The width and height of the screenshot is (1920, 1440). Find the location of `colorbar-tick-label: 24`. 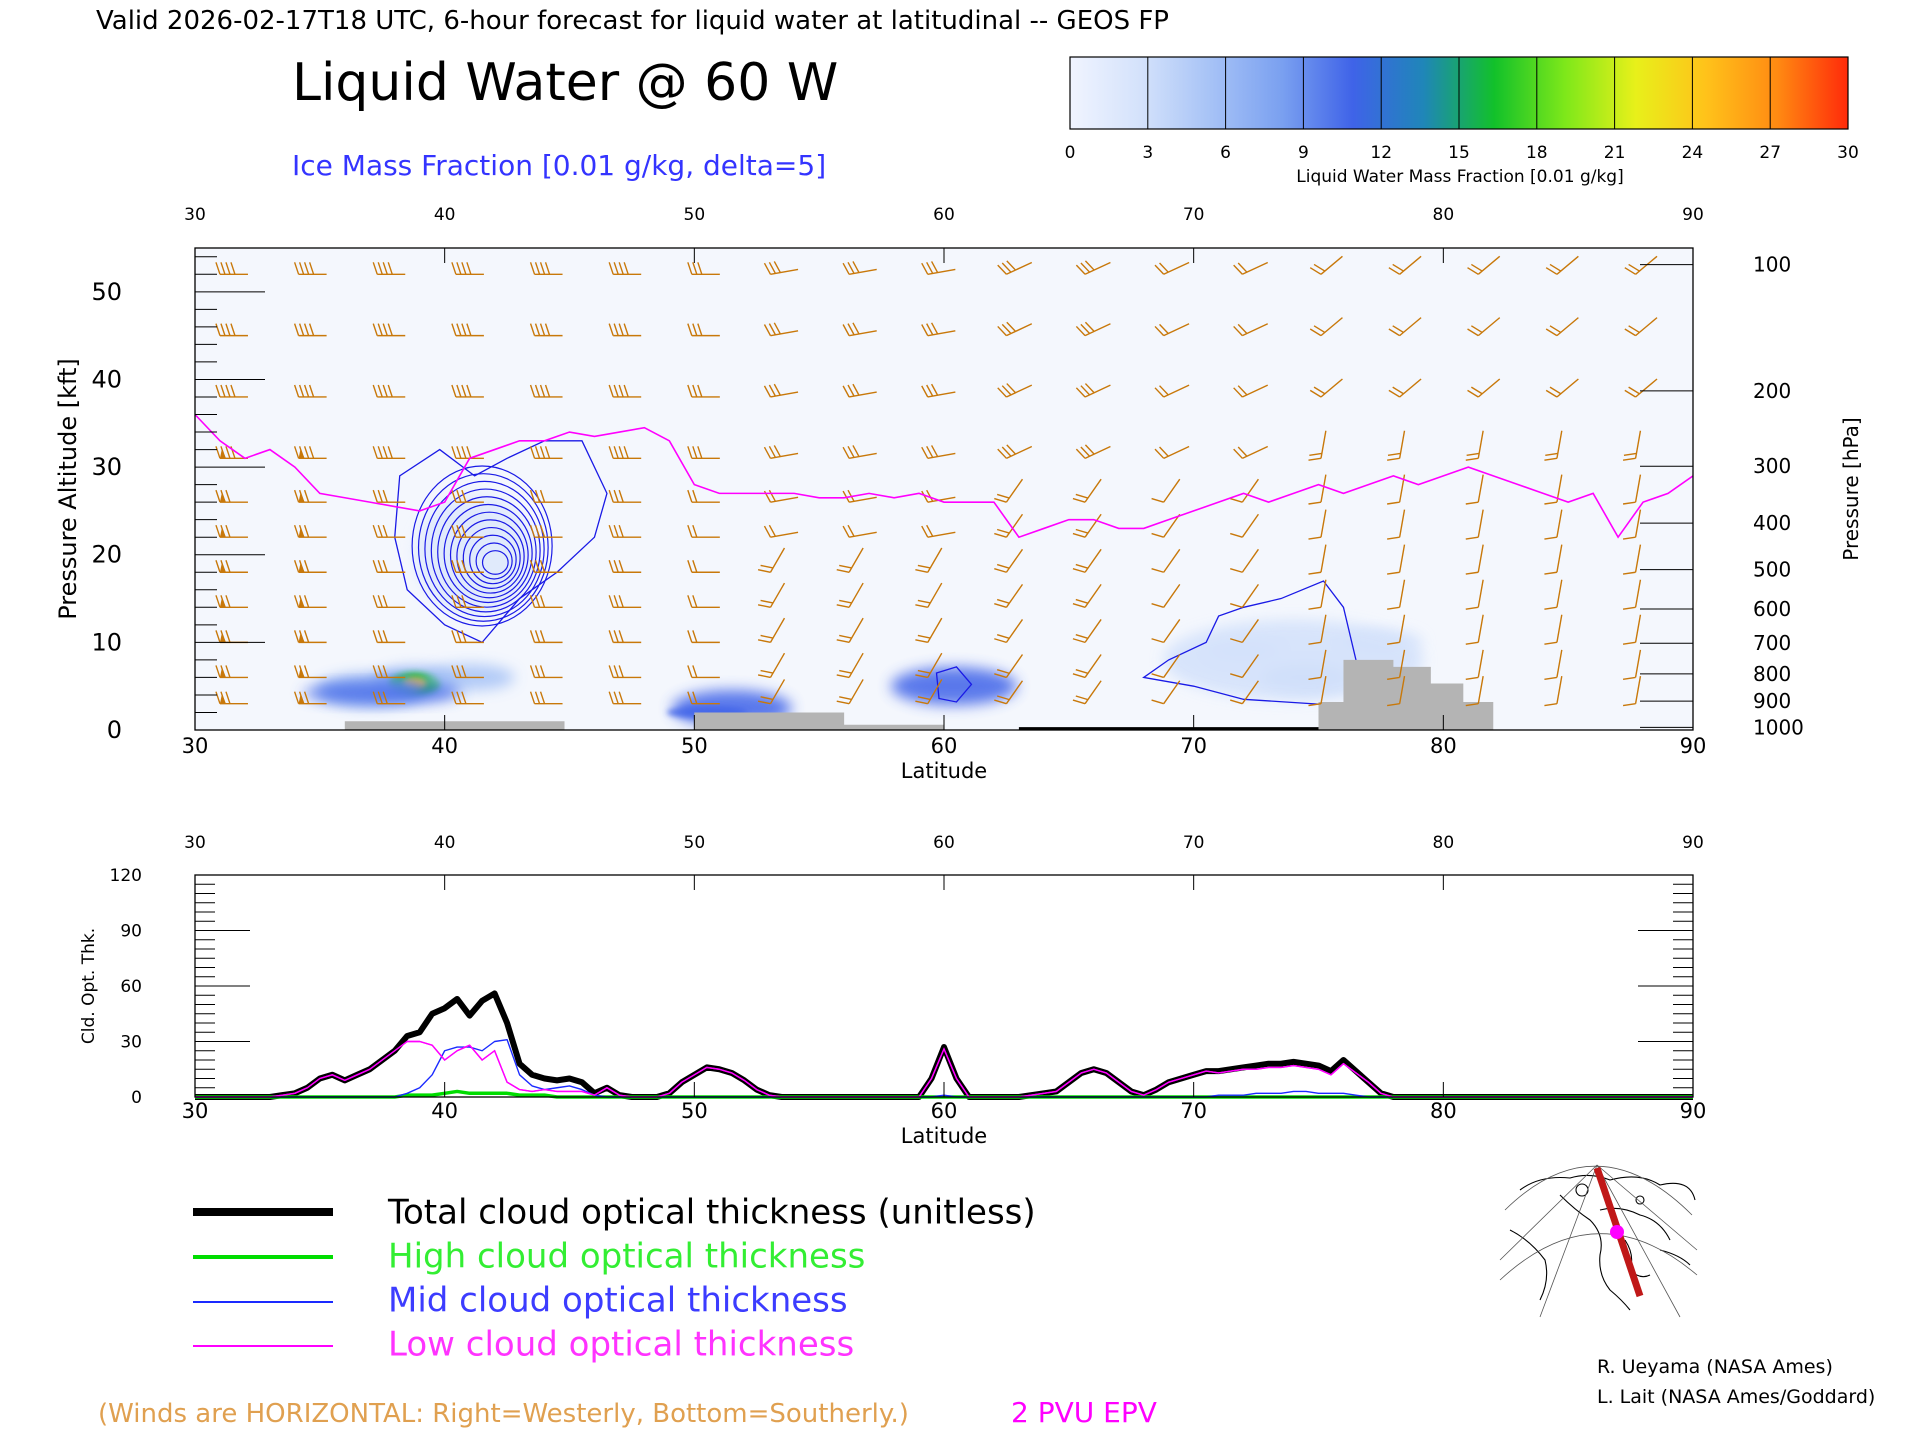

colorbar-tick-label: 24 is located at coordinates (1693, 153).